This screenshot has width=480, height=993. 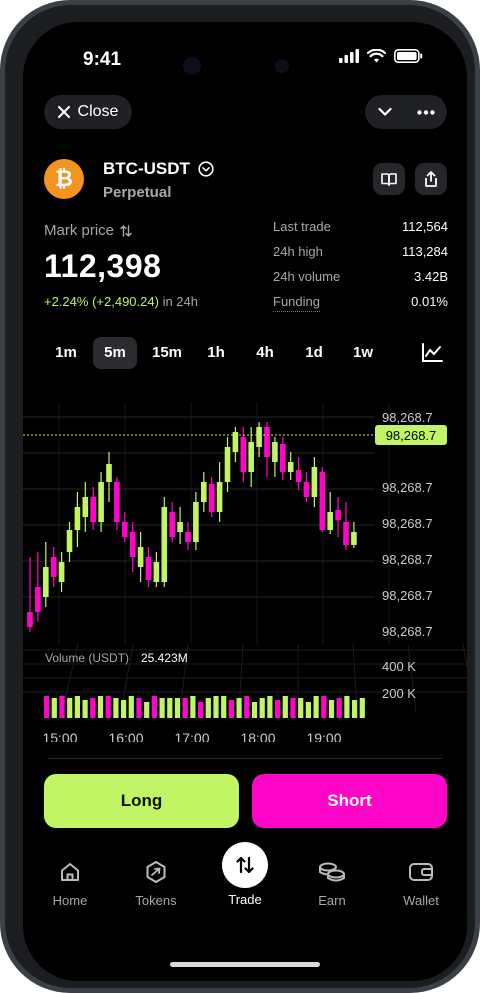 What do you see at coordinates (431, 276) in the screenshot?
I see `stat-value: 3.42B` at bounding box center [431, 276].